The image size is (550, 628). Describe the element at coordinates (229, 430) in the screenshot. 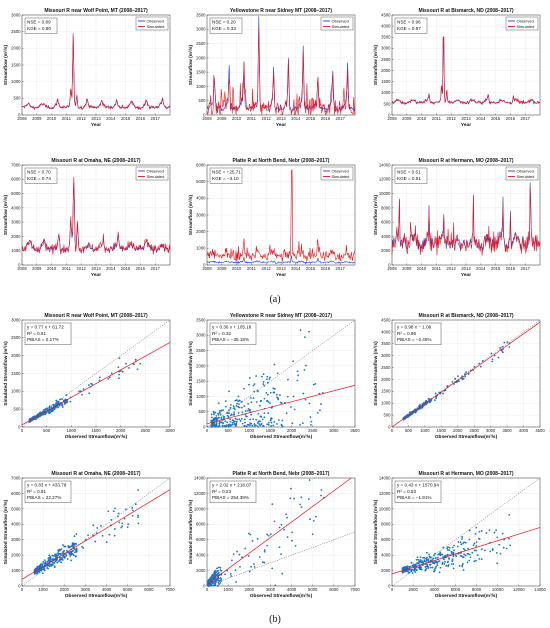

I see `x-tick-label: 500` at that location.